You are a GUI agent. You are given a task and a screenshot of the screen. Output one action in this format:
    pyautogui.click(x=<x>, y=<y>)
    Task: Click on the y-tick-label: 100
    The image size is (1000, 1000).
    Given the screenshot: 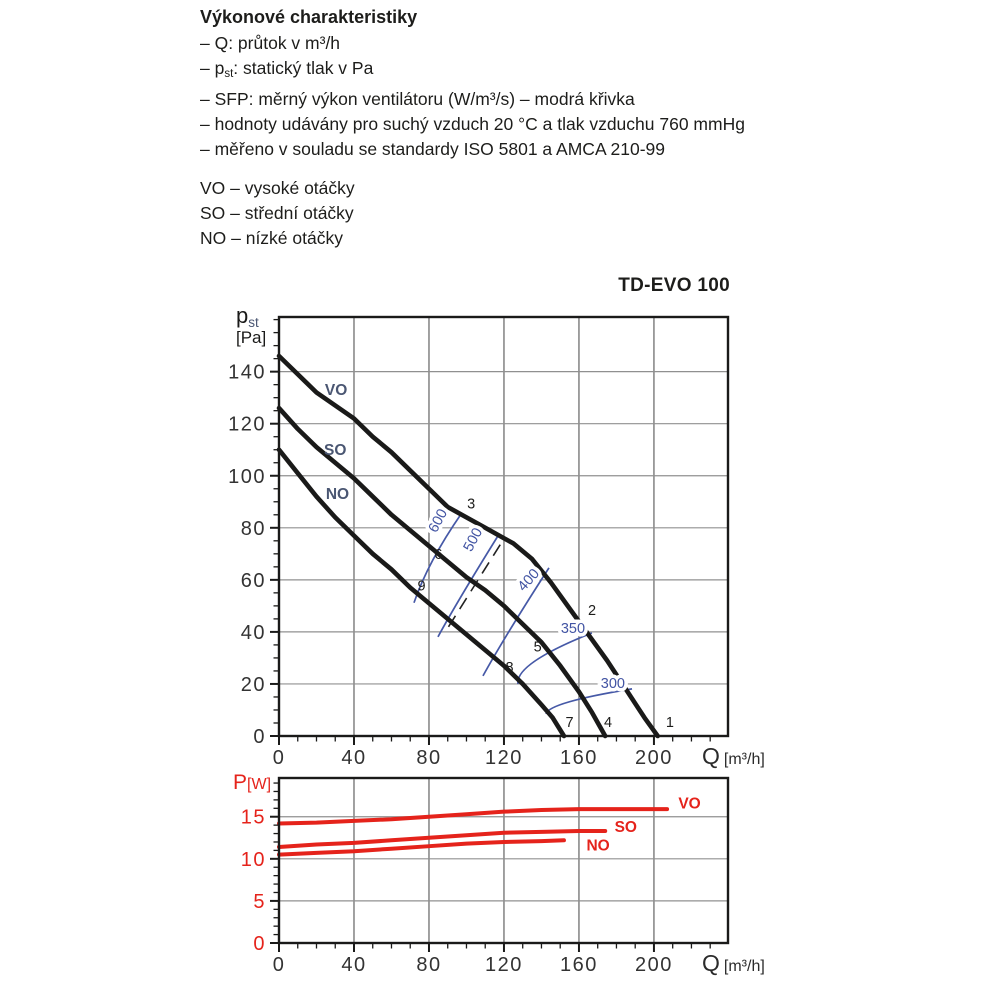 What is the action you would take?
    pyautogui.click(x=247, y=477)
    